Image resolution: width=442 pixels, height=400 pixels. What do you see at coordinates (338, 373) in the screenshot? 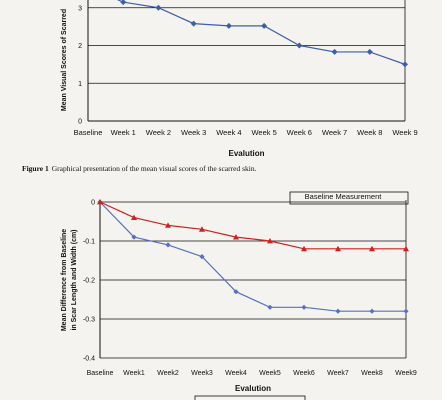
I see `chart2-xtick-label: Week7` at bounding box center [338, 373].